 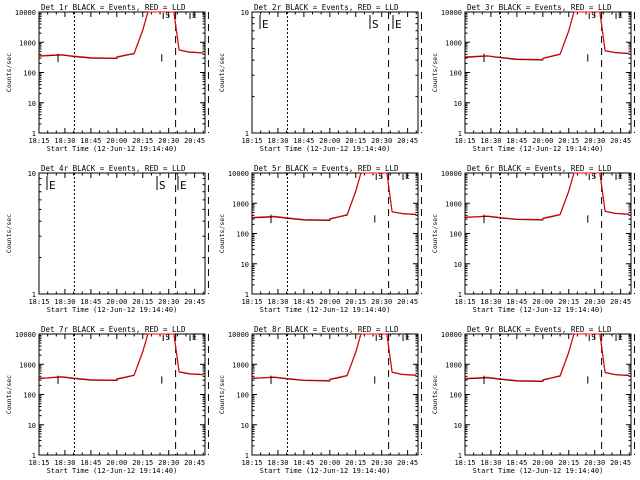 What do you see at coordinates (398, 24) in the screenshot?
I see `event-marker-label: E` at bounding box center [398, 24].